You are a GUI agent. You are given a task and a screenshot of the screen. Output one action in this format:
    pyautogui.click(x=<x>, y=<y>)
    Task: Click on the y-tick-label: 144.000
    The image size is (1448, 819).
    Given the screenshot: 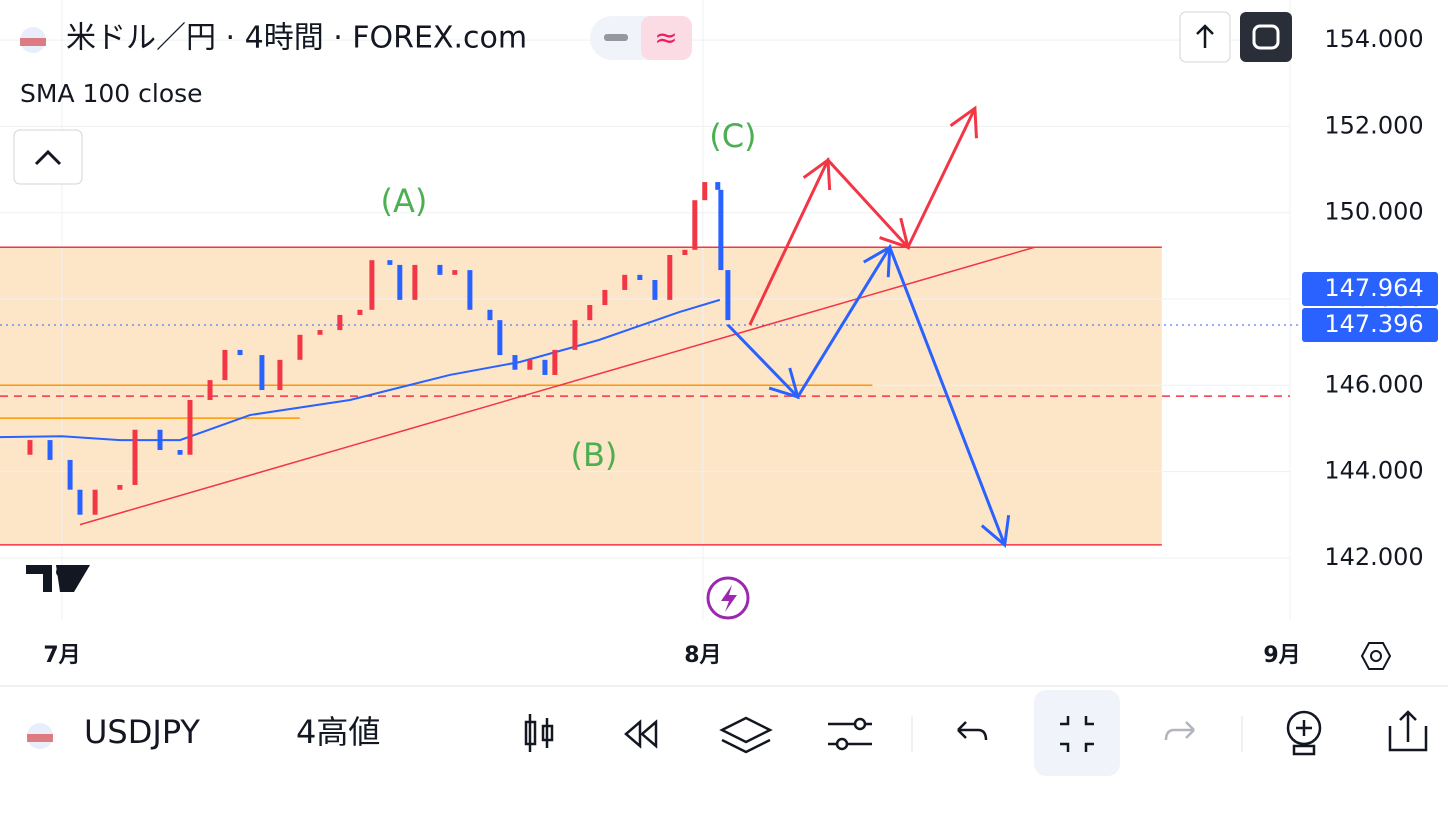 What is the action you would take?
    pyautogui.click(x=1373, y=471)
    